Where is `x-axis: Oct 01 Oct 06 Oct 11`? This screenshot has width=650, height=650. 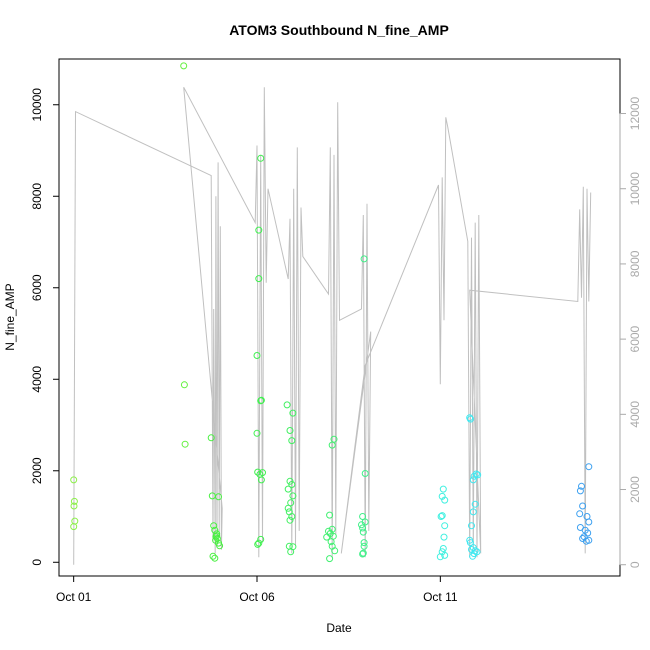 x-axis: Oct 01 Oct 06 Oct 11 is located at coordinates (257, 589).